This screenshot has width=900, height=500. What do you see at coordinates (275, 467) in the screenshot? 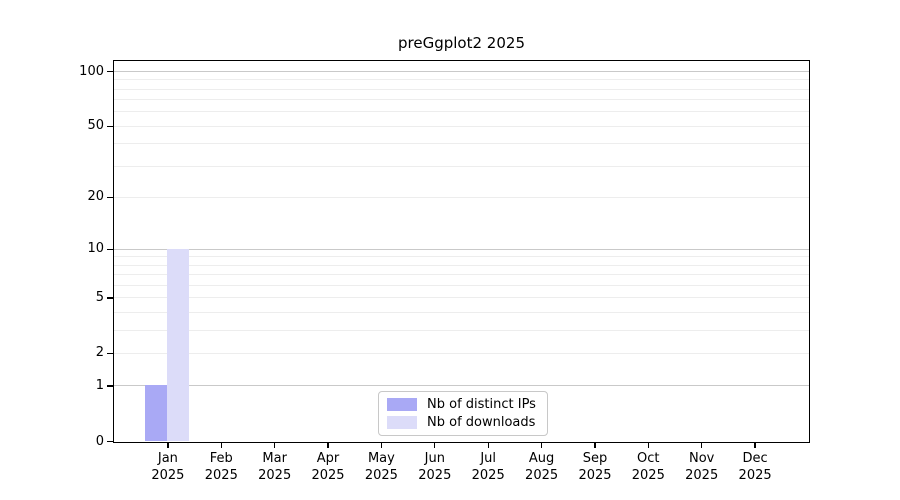
I see `x-tick-label-mar: Mar 2025` at bounding box center [275, 467].